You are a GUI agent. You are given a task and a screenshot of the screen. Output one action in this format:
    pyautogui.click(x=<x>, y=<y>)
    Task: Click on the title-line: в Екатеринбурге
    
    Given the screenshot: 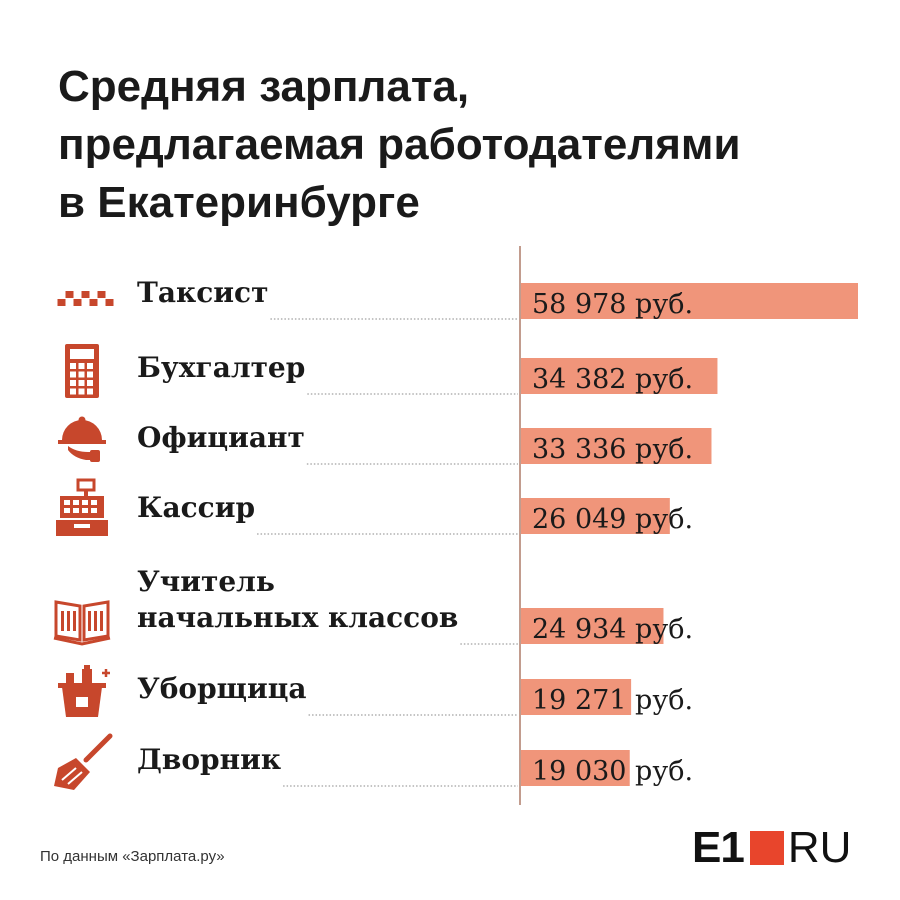 What is the action you would take?
    pyautogui.click(x=239, y=202)
    